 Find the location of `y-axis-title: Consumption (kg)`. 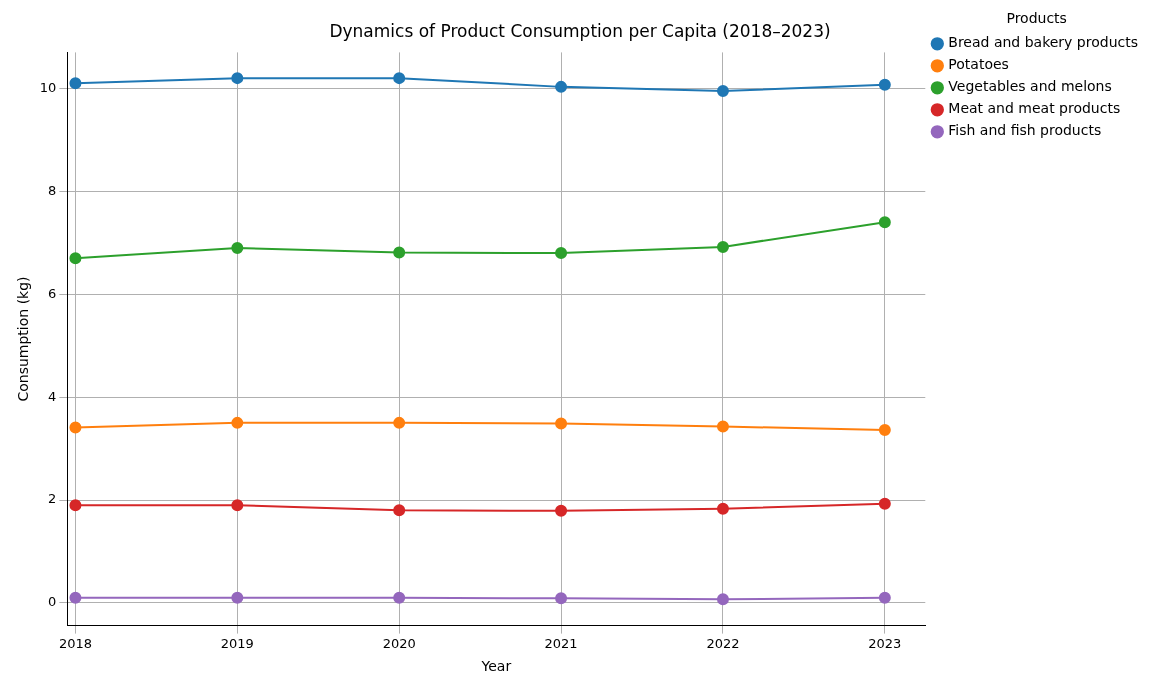

y-axis-title: Consumption (kg) is located at coordinates (23, 339).